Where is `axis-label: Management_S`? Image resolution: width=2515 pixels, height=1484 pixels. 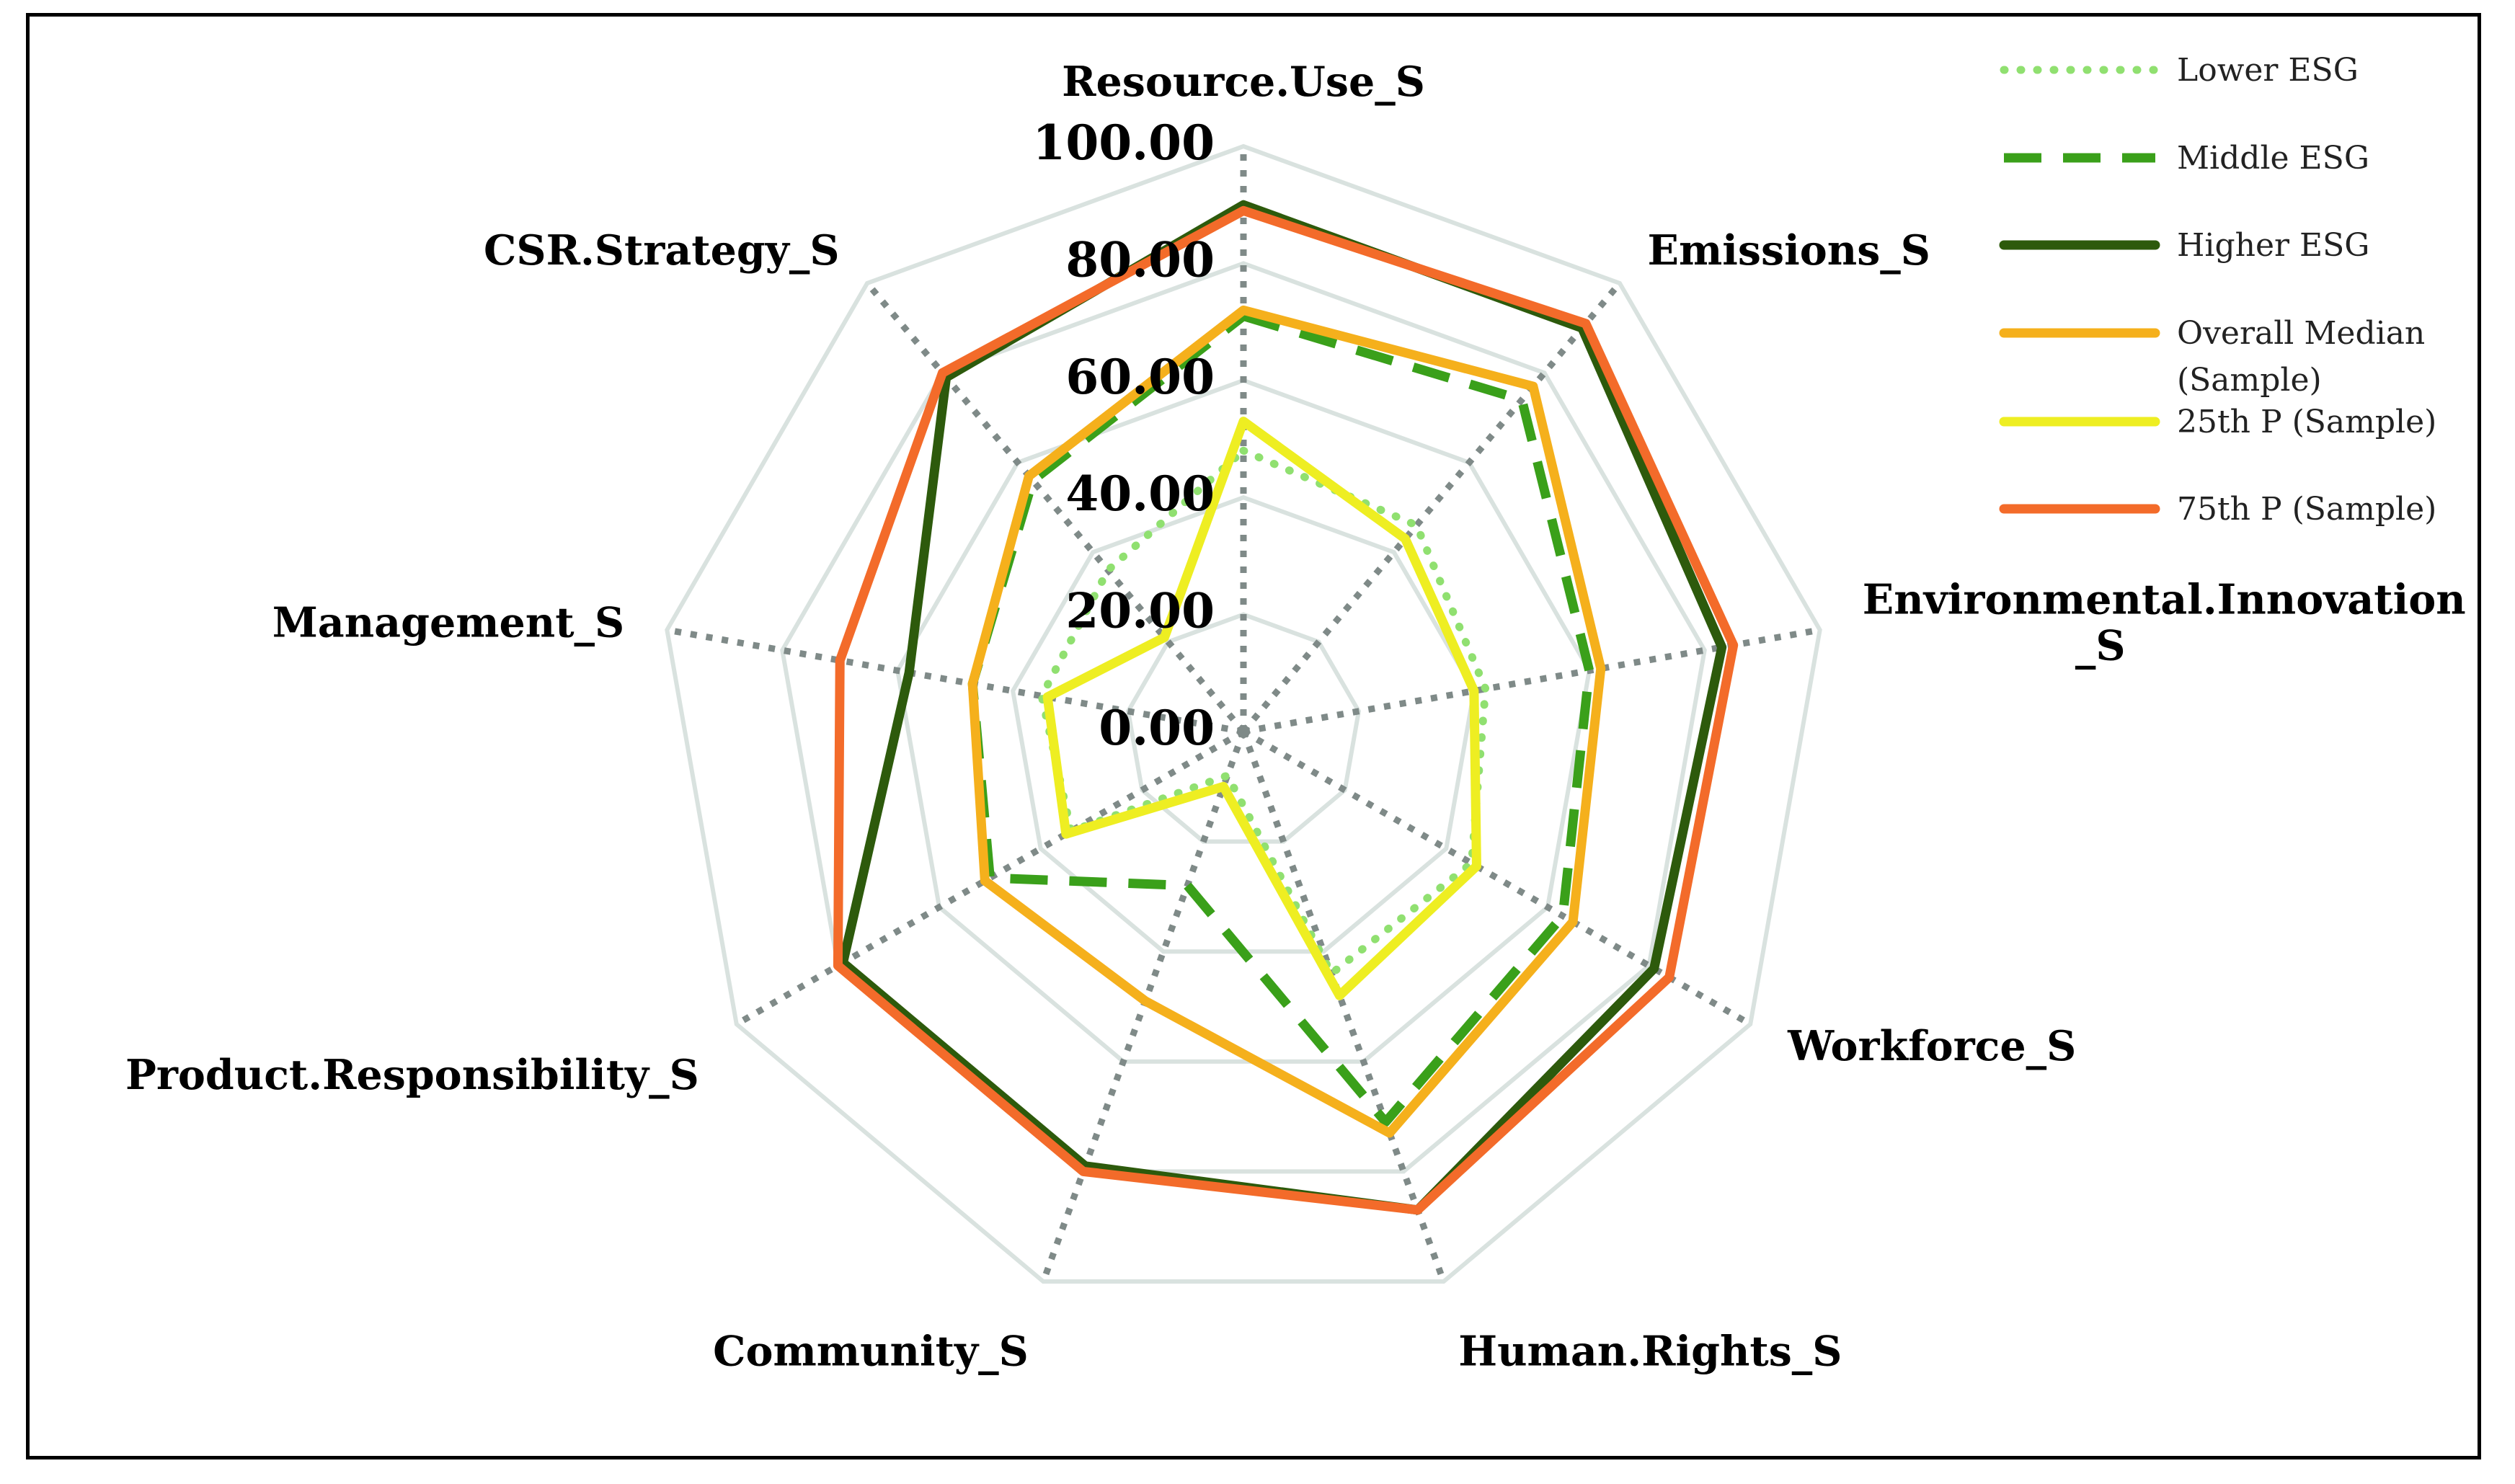
axis-label: Management_S is located at coordinates (449, 623).